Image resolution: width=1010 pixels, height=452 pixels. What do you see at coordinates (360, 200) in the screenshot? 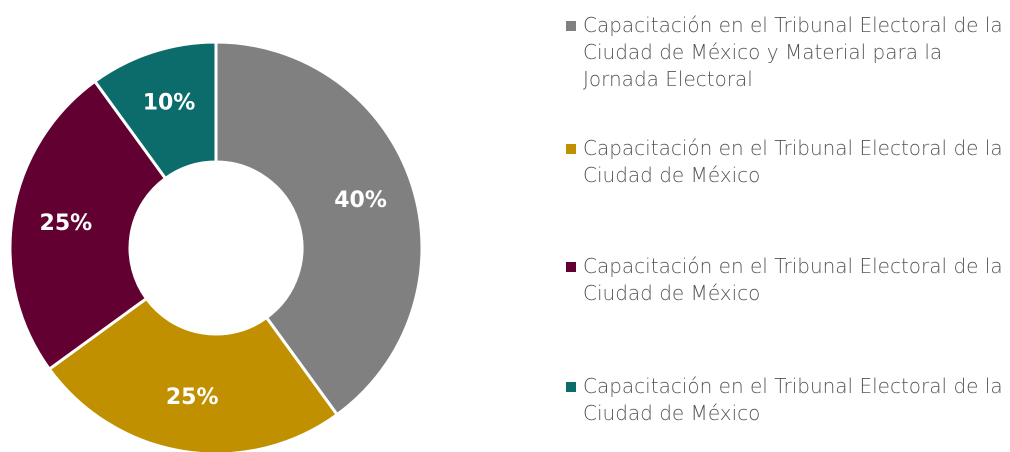
I see `value-label: 40%` at bounding box center [360, 200].